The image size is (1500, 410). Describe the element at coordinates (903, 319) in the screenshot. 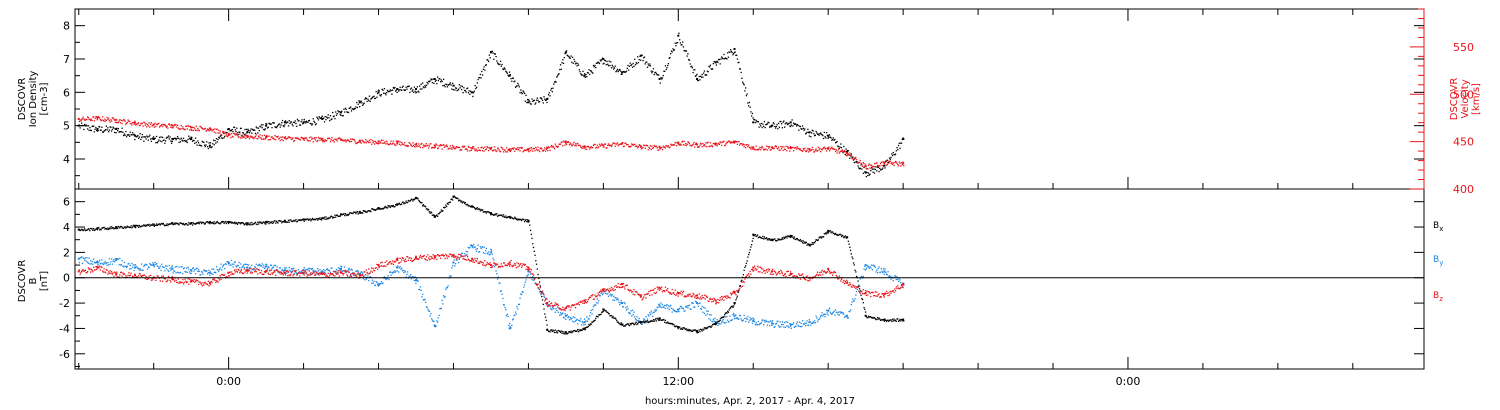

I see `bx-series-point` at that location.